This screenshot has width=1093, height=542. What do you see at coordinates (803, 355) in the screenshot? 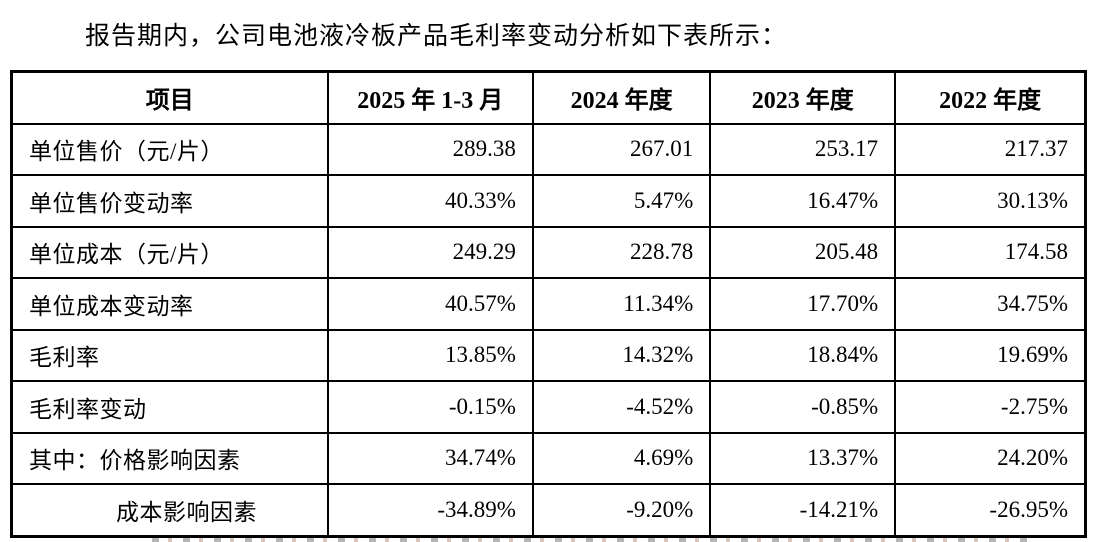
I see `value-cell: 18.84%` at bounding box center [803, 355].